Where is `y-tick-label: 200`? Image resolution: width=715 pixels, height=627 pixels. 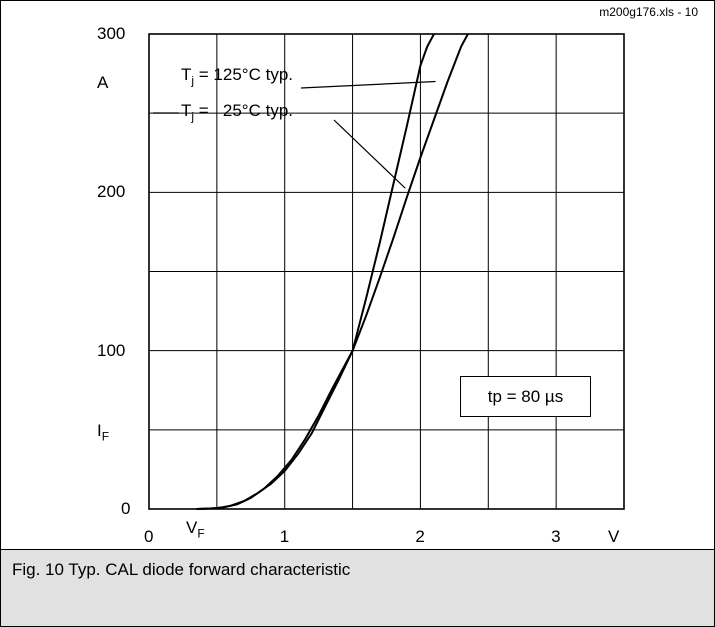
y-tick-label: 200 is located at coordinates (111, 192).